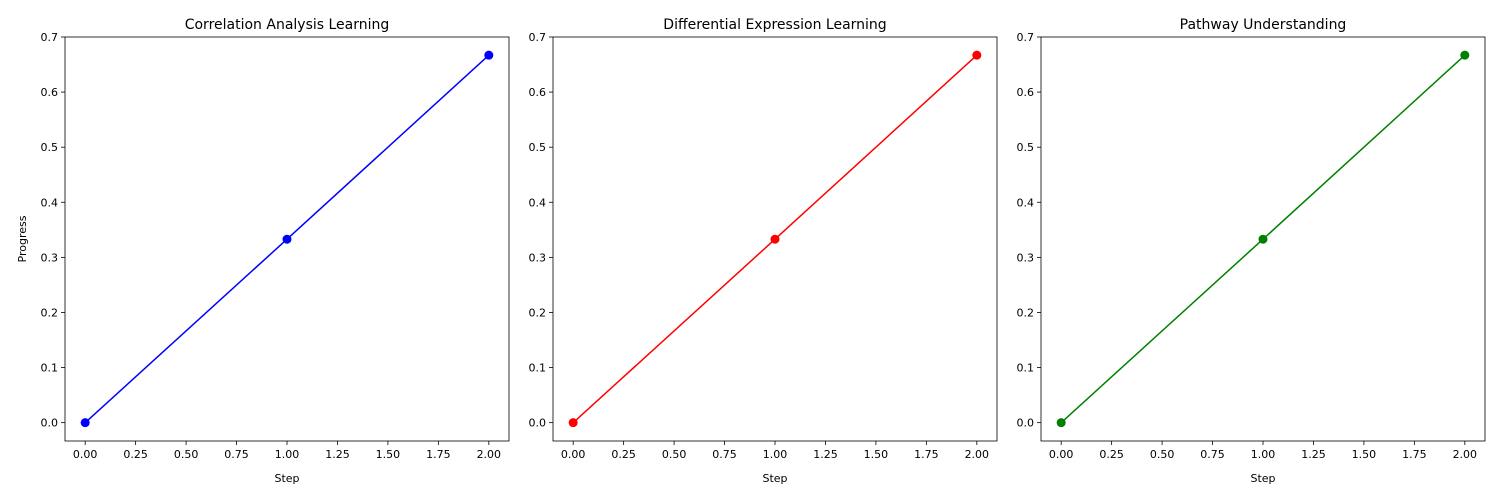 The width and height of the screenshot is (1500, 500). What do you see at coordinates (22, 238) in the screenshot?
I see `y-axis-label: Progress` at bounding box center [22, 238].